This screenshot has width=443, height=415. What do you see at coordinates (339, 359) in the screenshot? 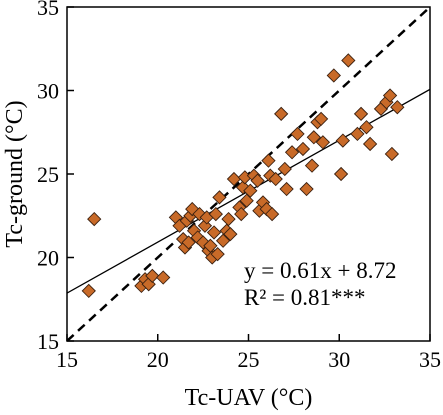
I see `x-tick-label: 30` at bounding box center [339, 359].